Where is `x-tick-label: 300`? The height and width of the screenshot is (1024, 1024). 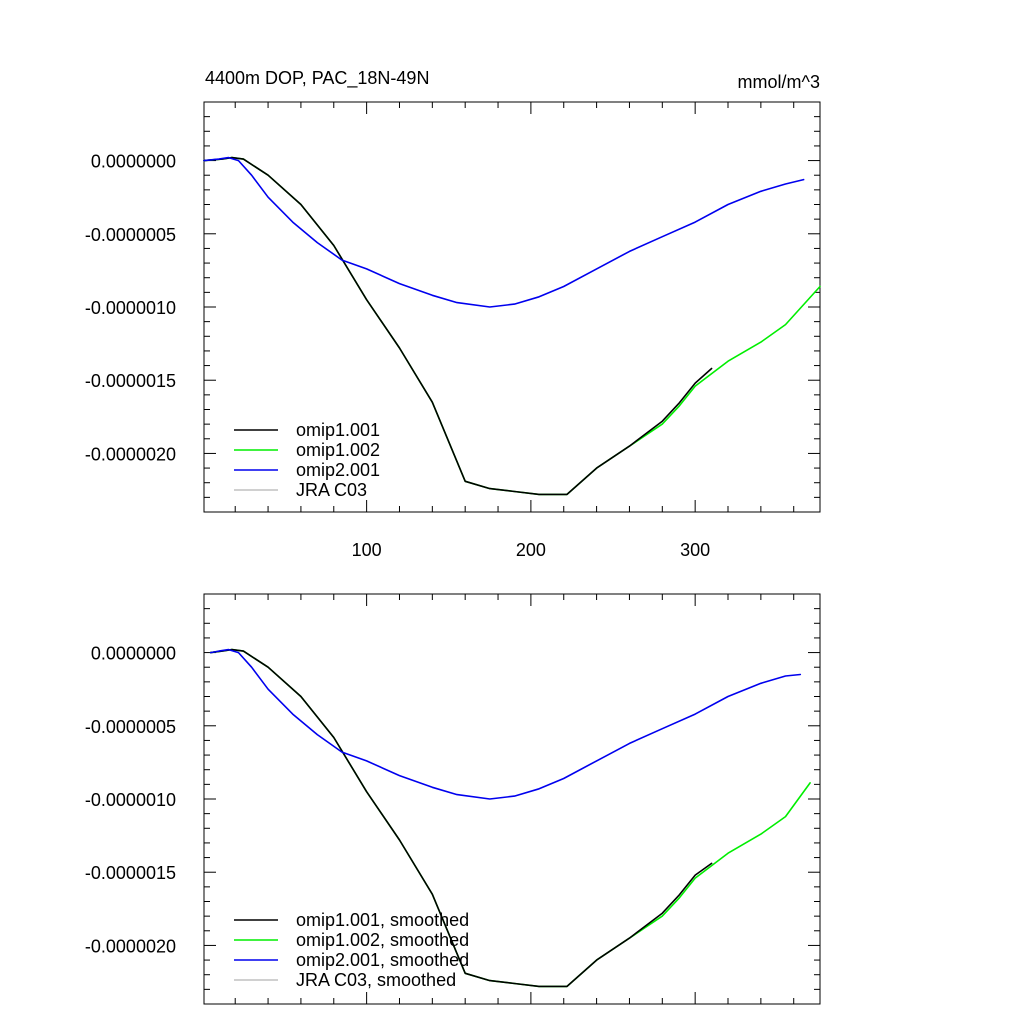 x-tick-label: 300 is located at coordinates (695, 550).